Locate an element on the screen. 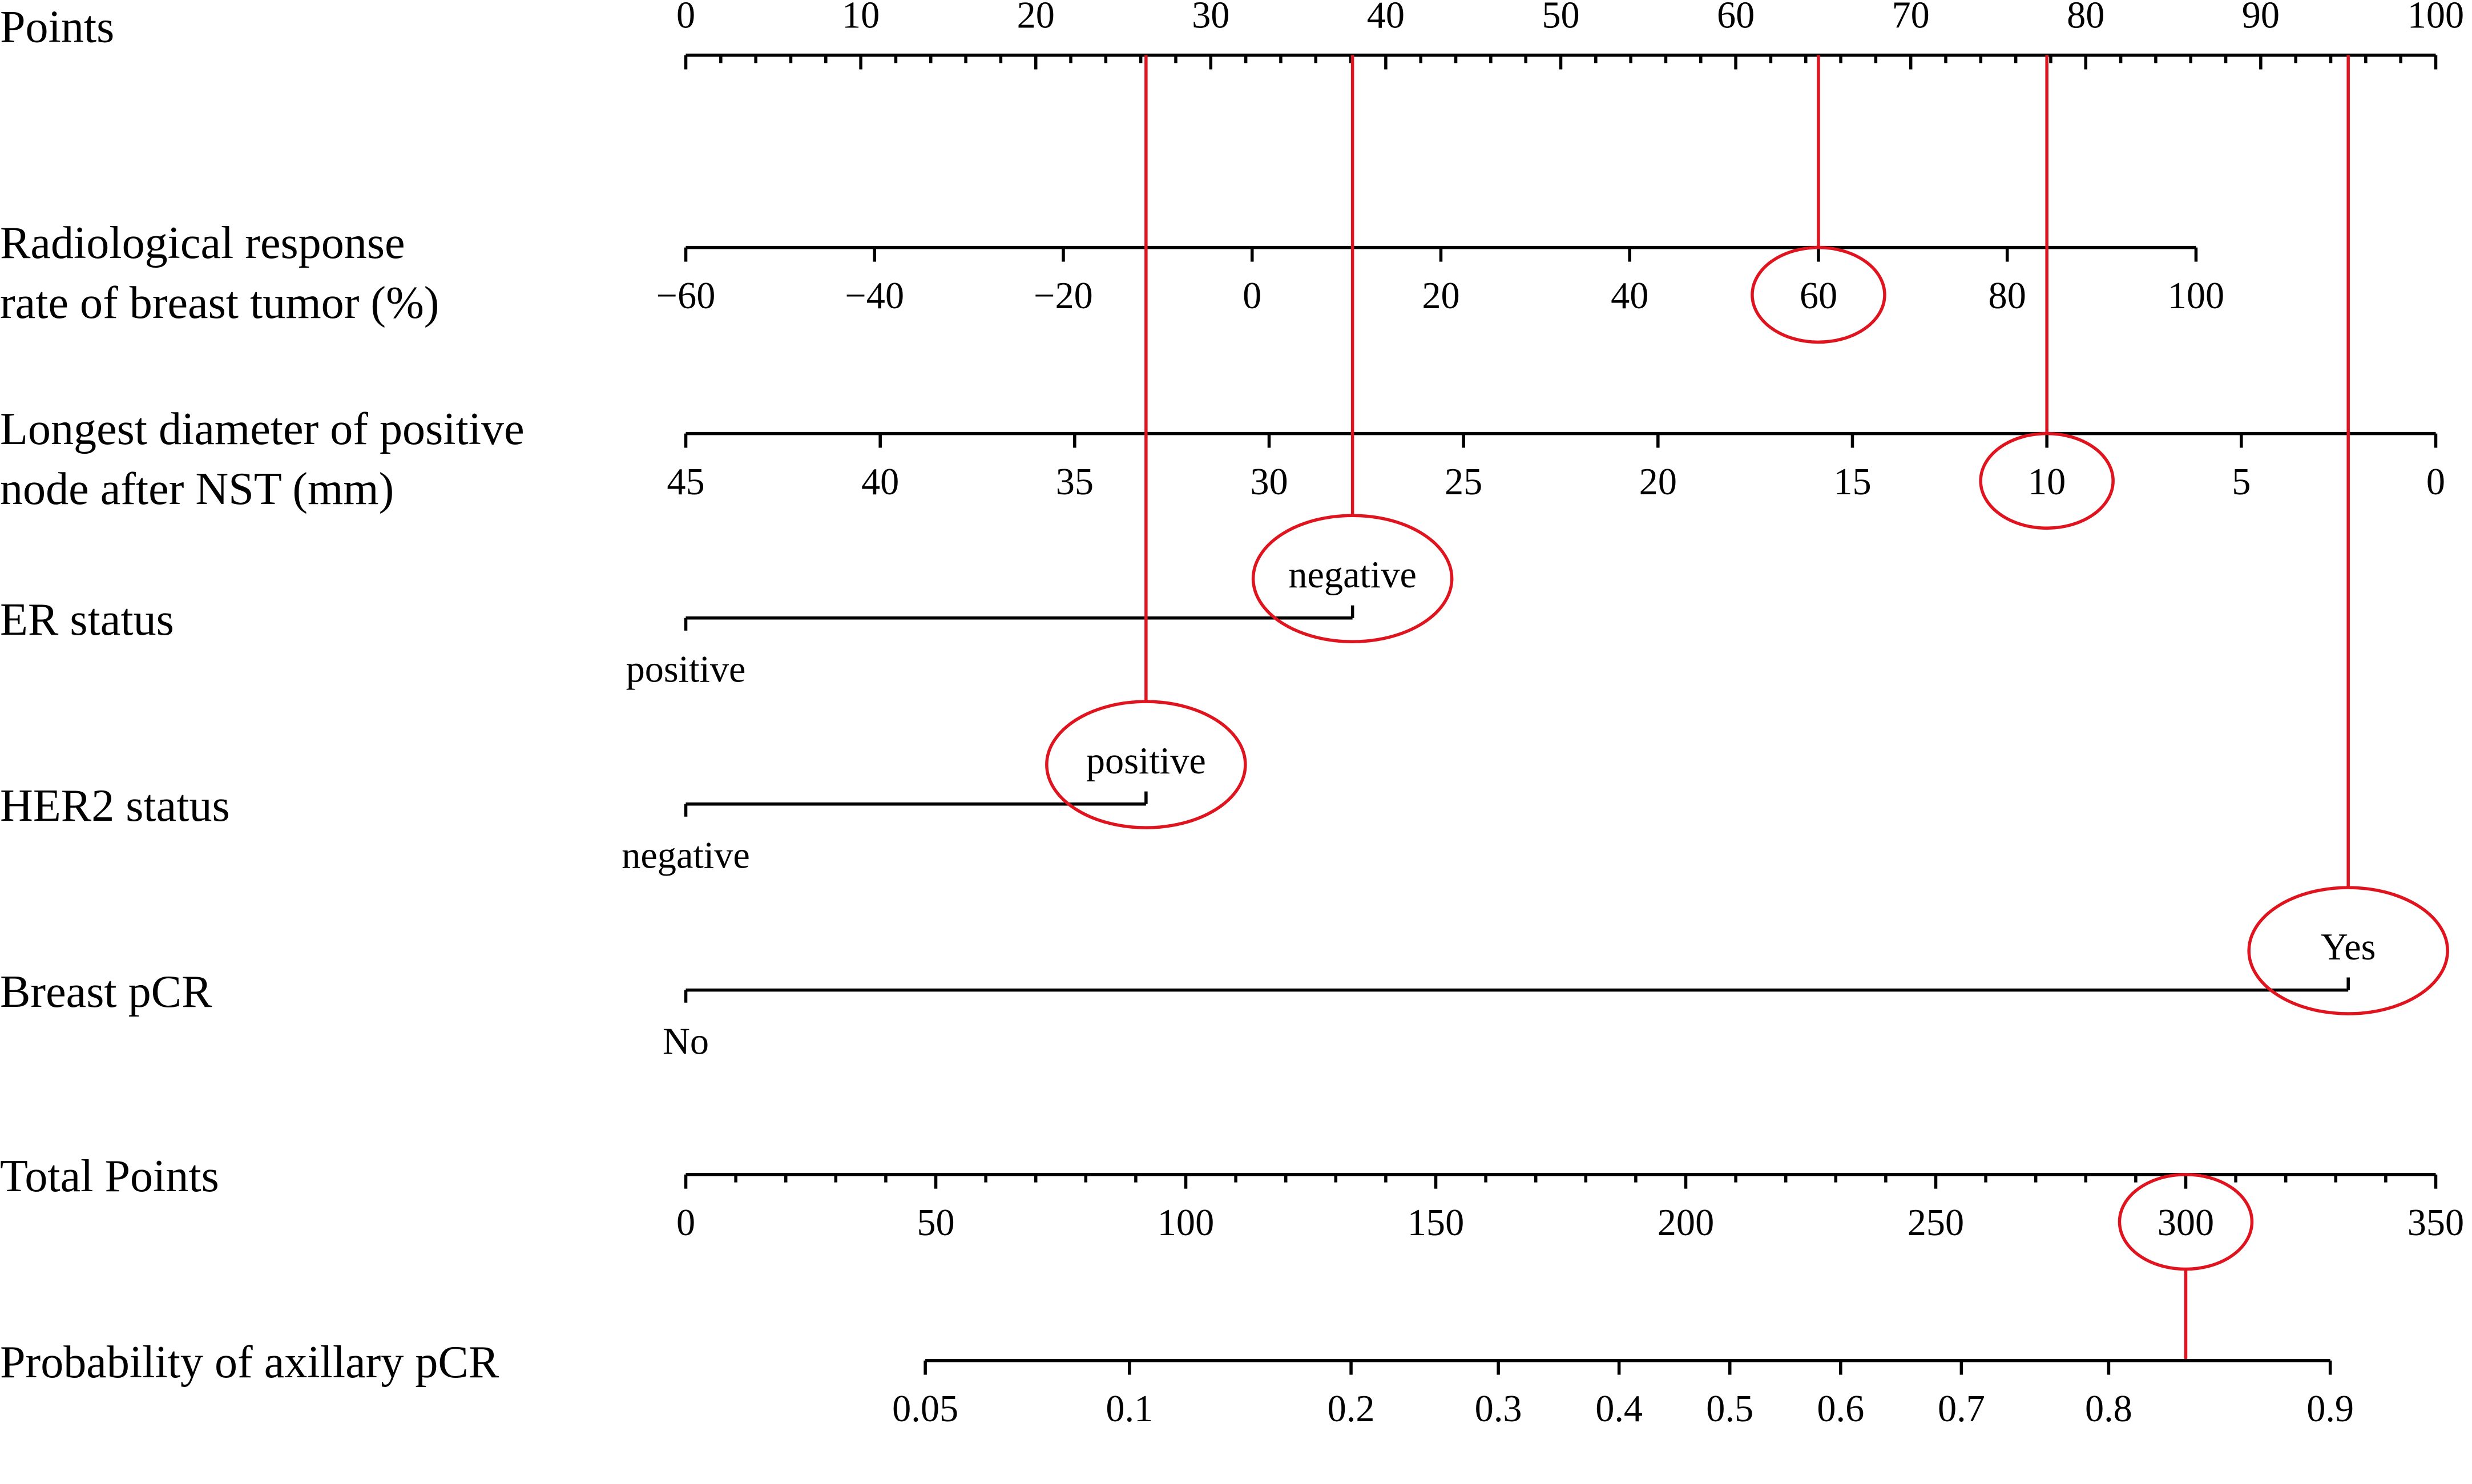  tick-label: 150 is located at coordinates (1436, 1223).